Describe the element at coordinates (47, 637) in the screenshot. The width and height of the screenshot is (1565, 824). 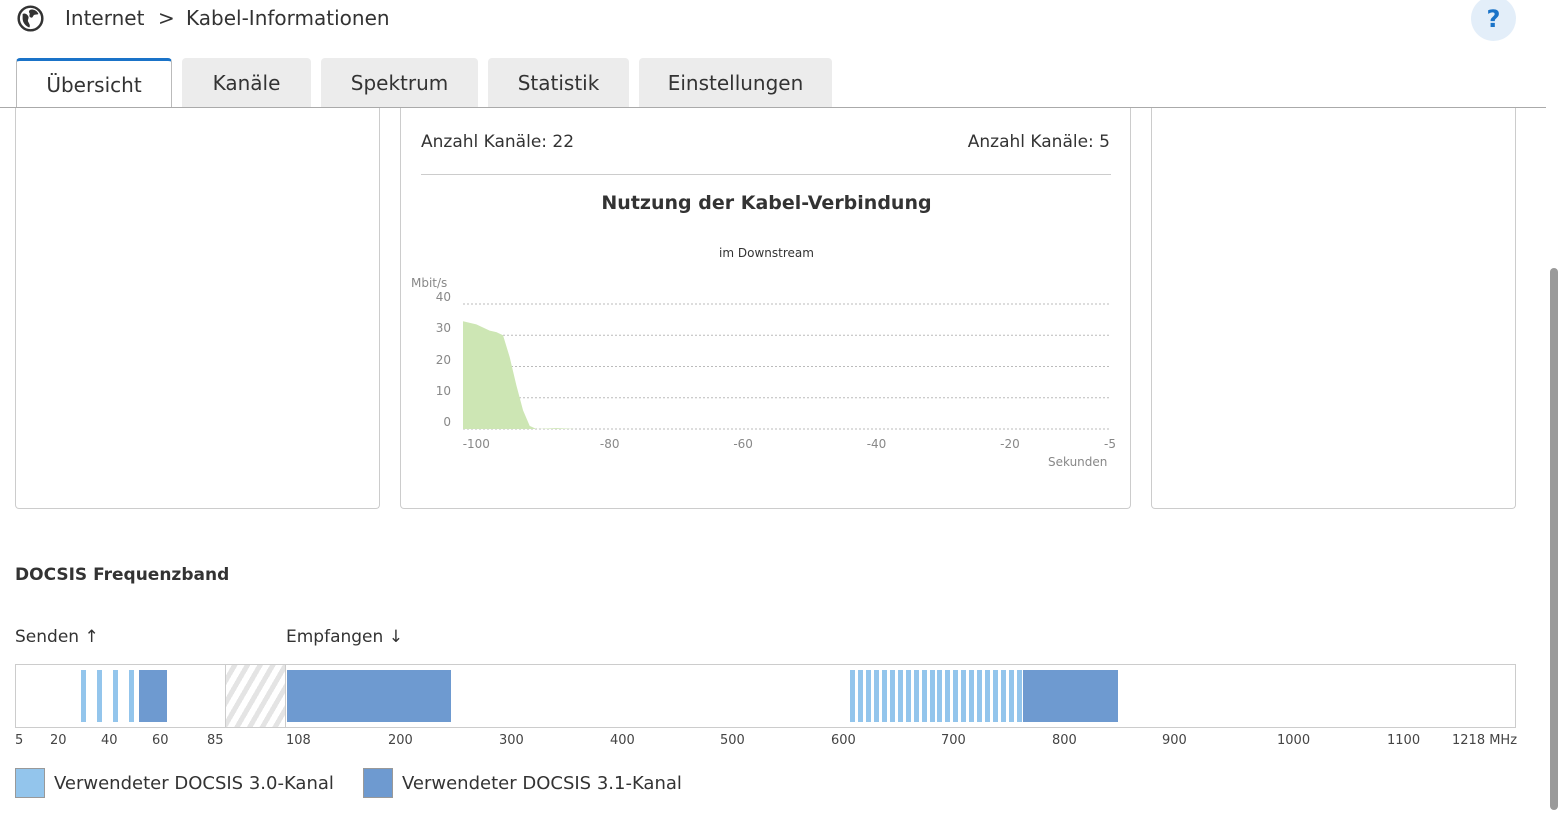
I see `send-text: Senden` at that location.